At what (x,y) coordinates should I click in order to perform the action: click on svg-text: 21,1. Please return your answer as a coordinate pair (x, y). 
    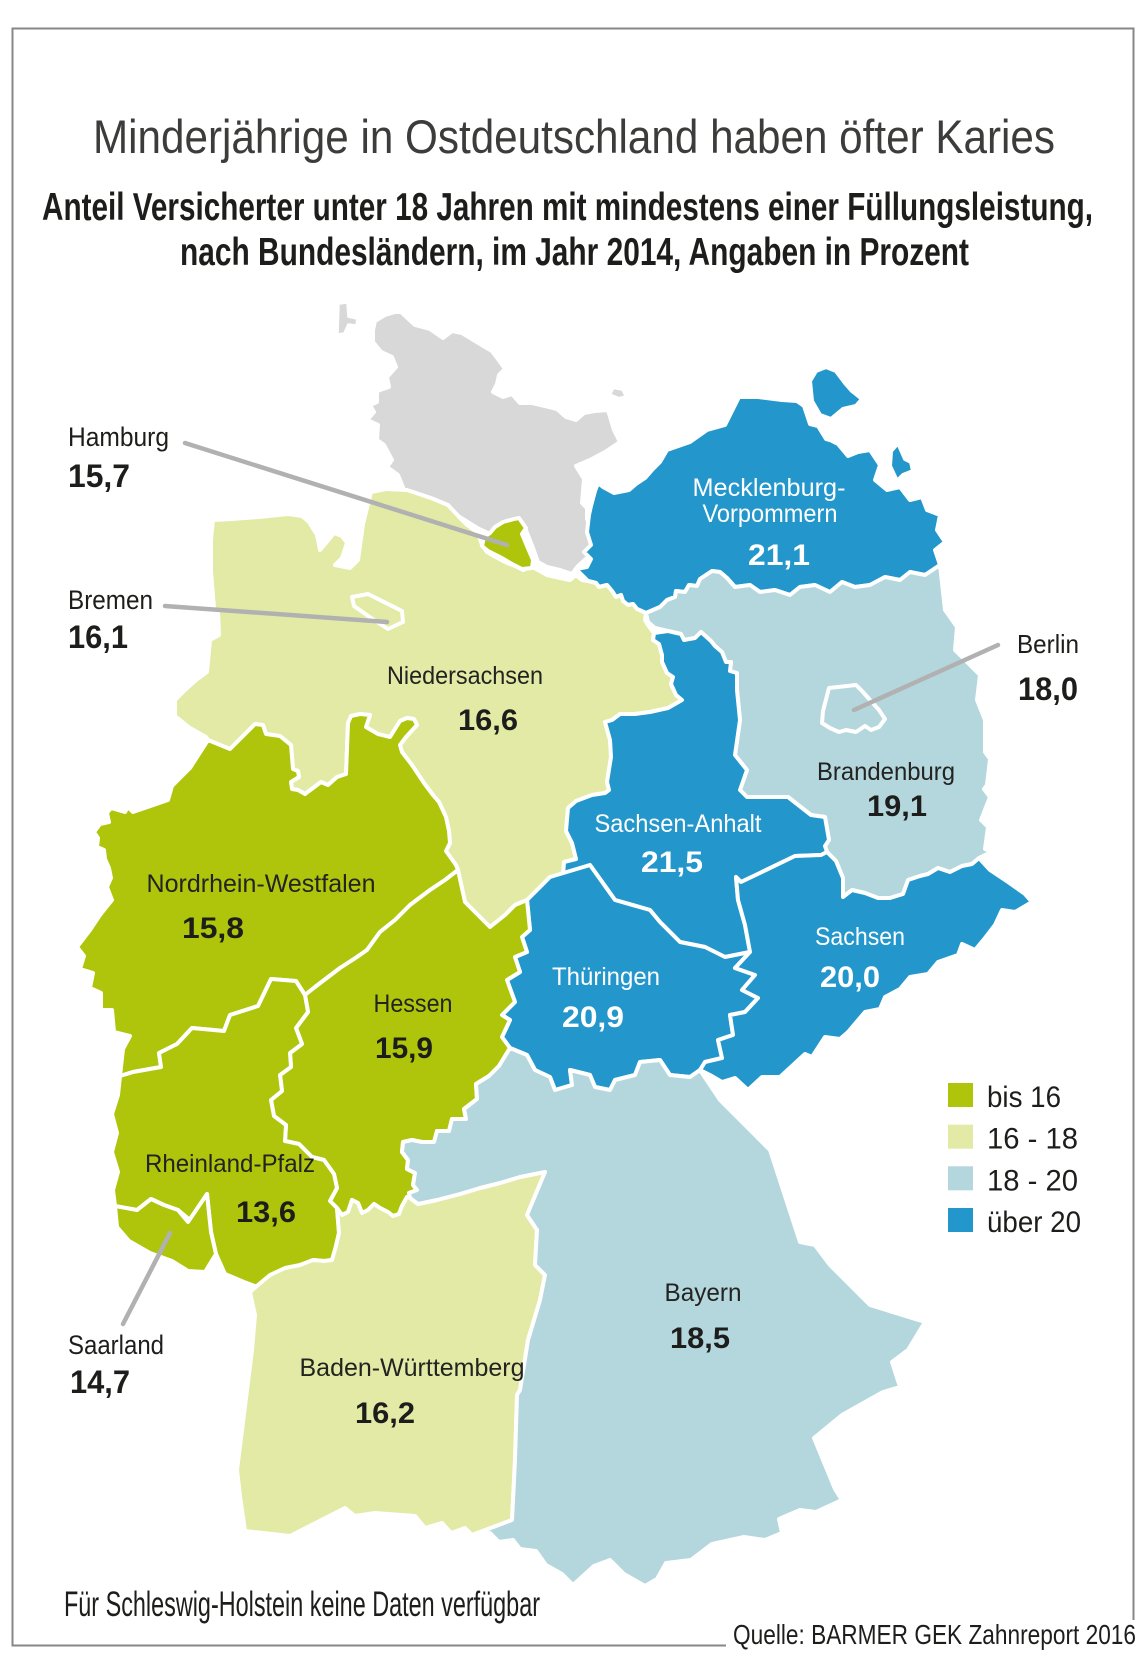
    Looking at the image, I should click on (779, 555).